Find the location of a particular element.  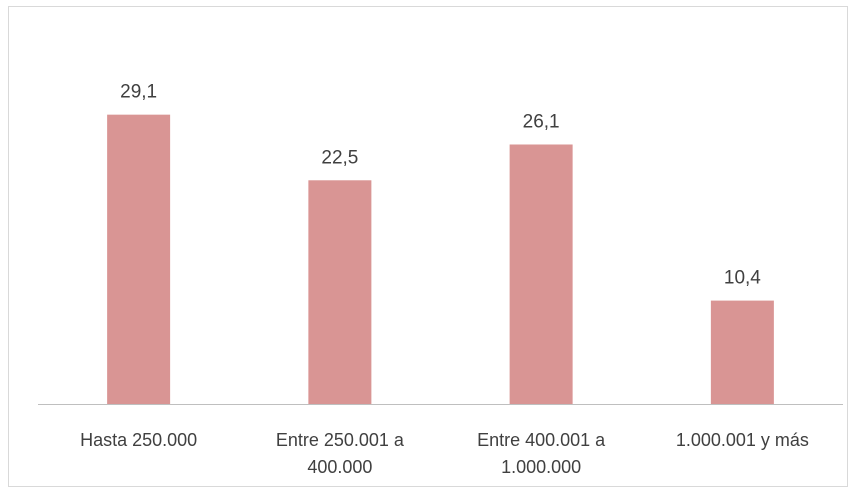

category-label-1: Hasta 250.000 is located at coordinates (138, 440).